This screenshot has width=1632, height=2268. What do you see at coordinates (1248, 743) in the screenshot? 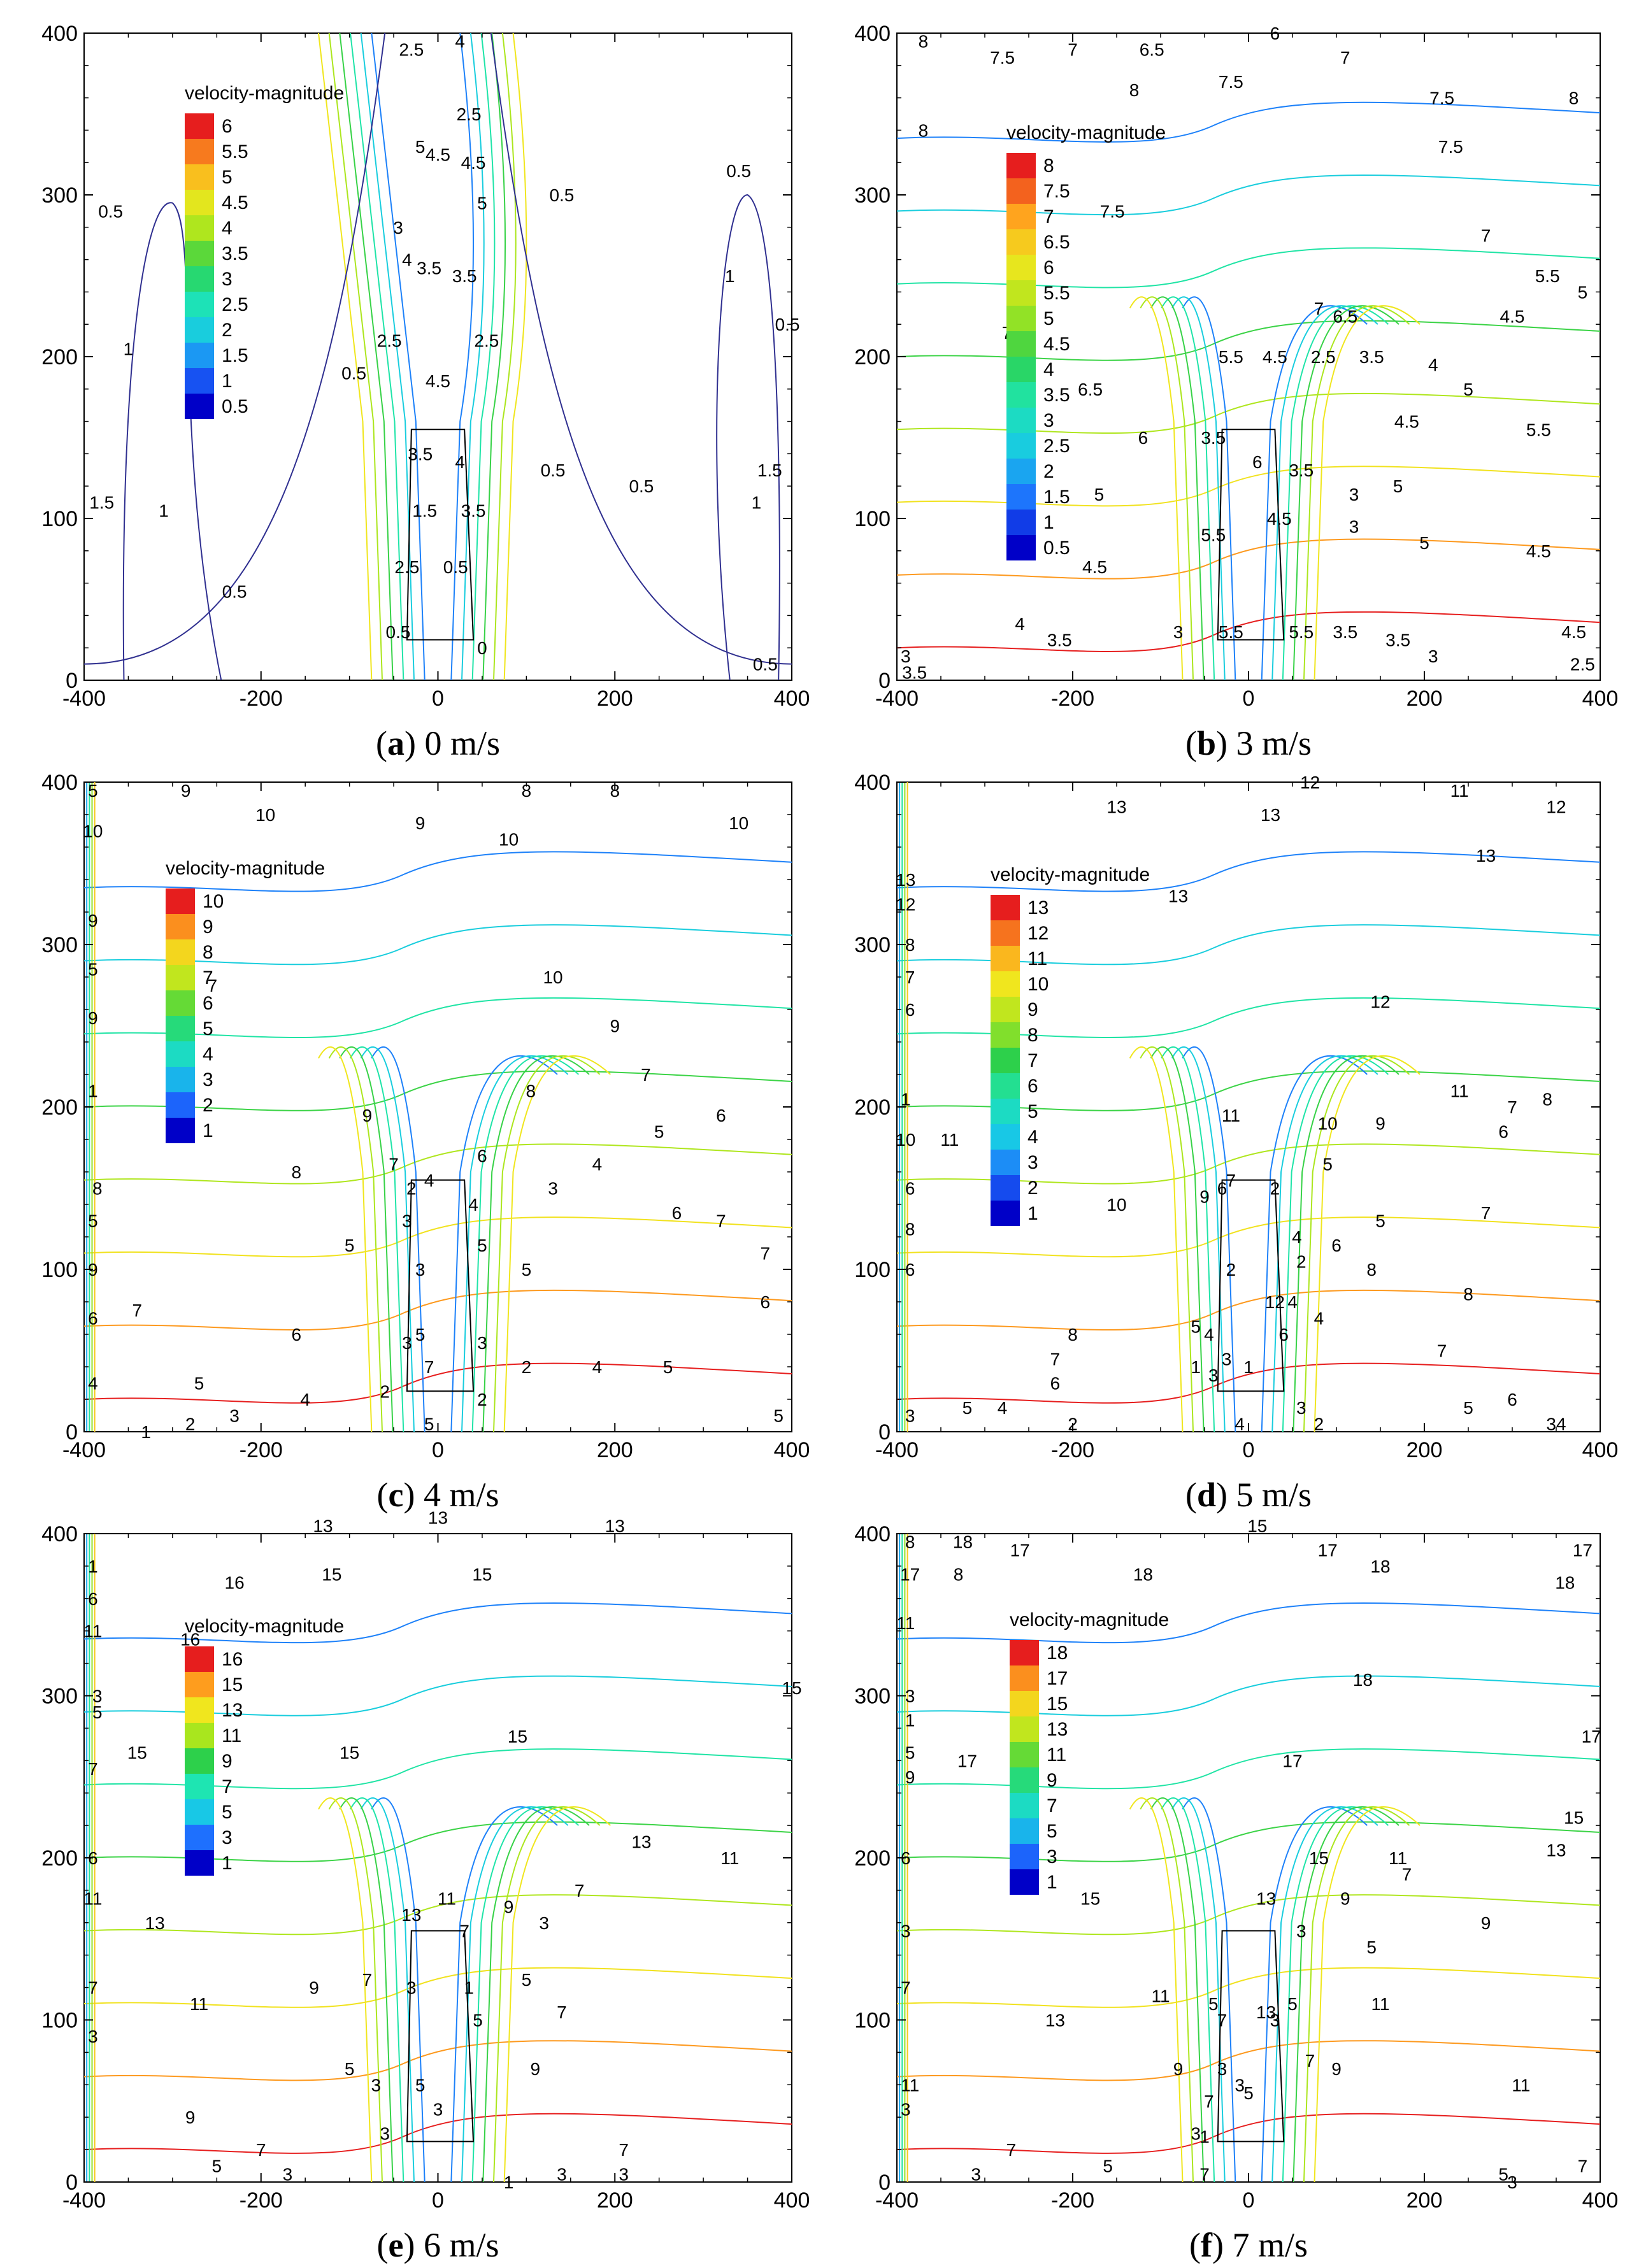
I see `panel-caption: (b) 3 m/s` at bounding box center [1248, 743].